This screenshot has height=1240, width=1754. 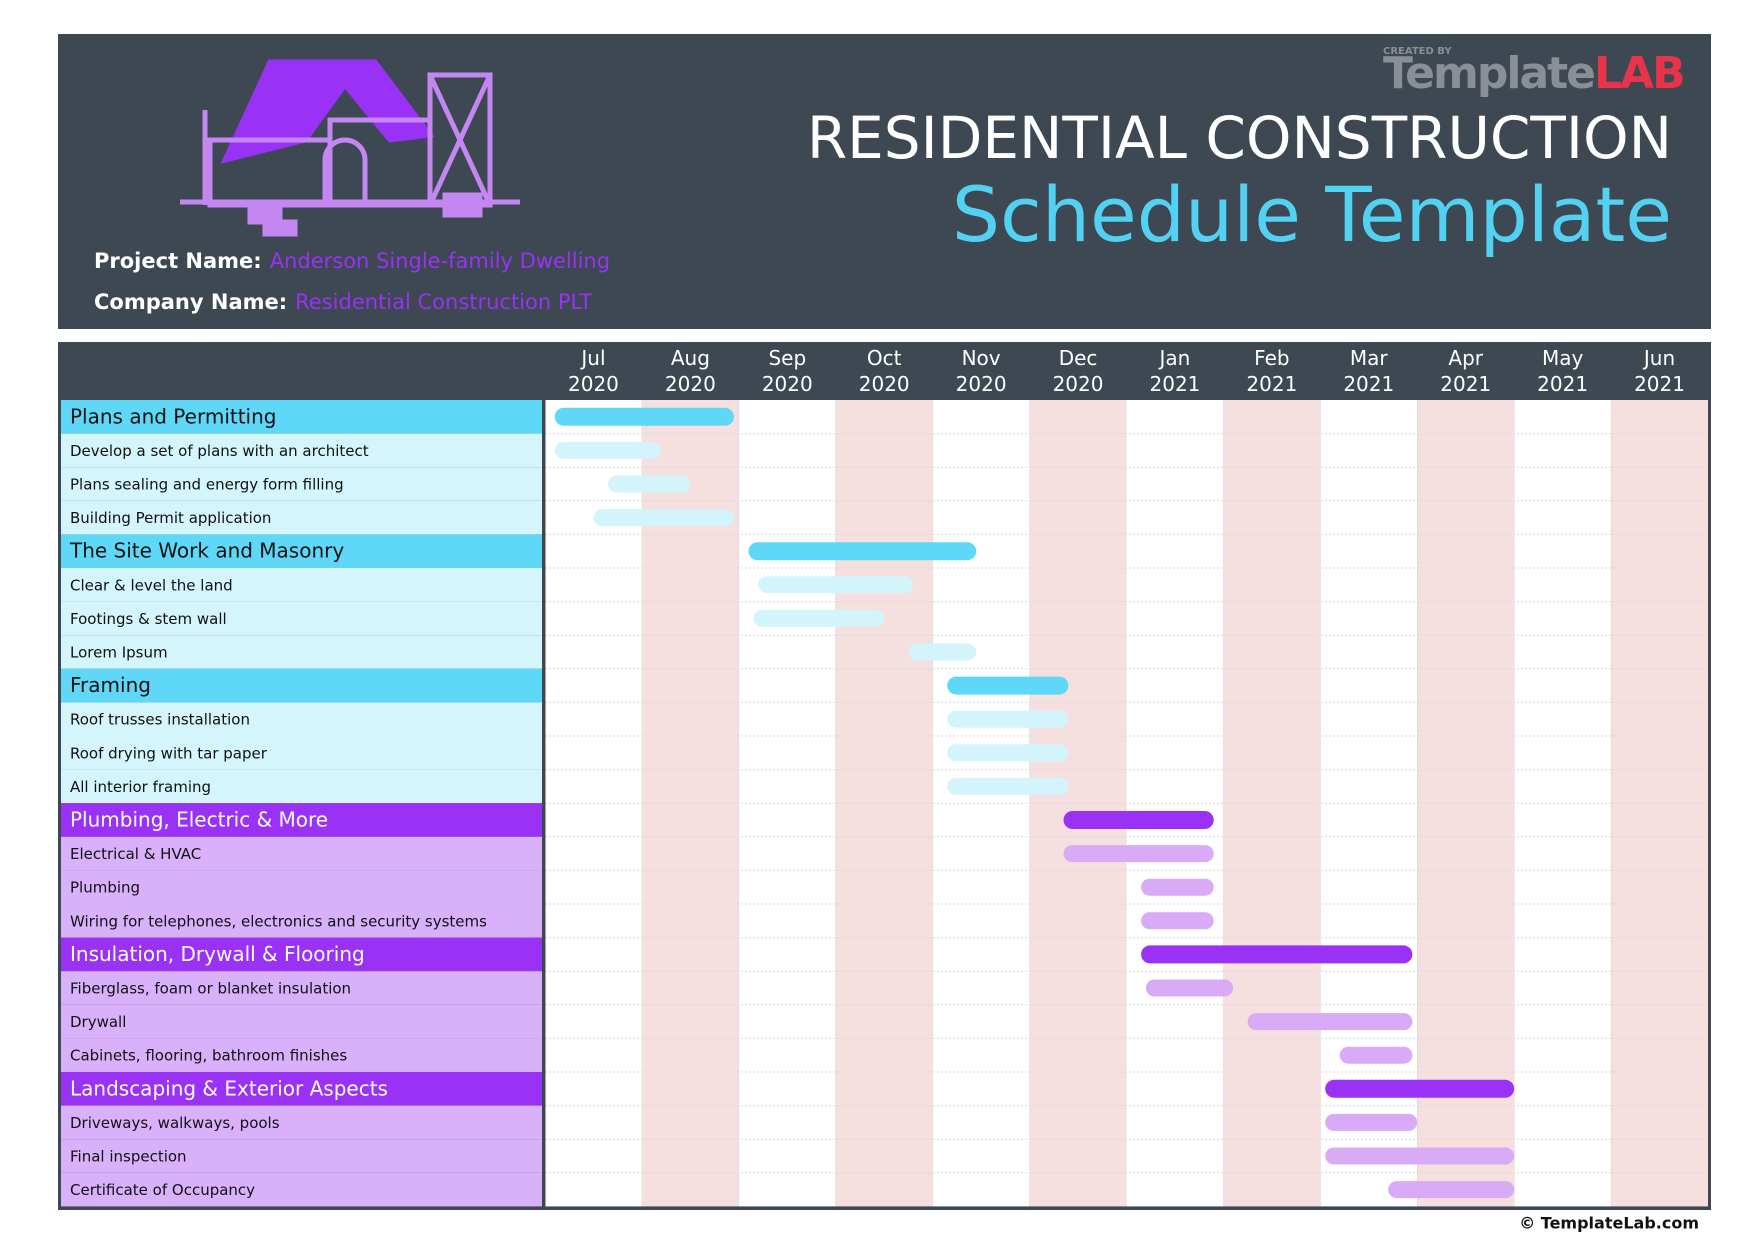 I want to click on task-label: Building Permit application, so click(x=170, y=518).